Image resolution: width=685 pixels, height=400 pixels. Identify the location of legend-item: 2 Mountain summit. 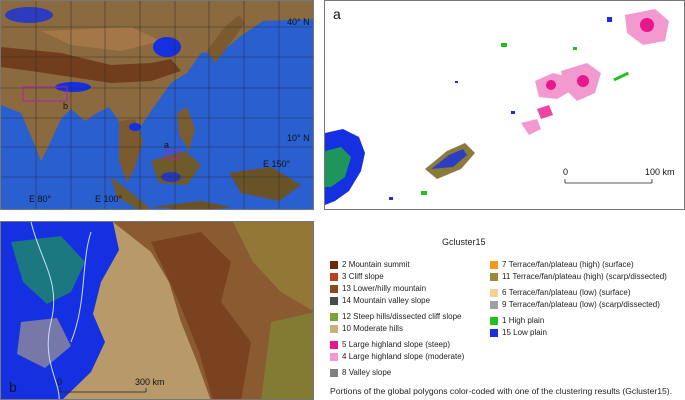
(370, 264).